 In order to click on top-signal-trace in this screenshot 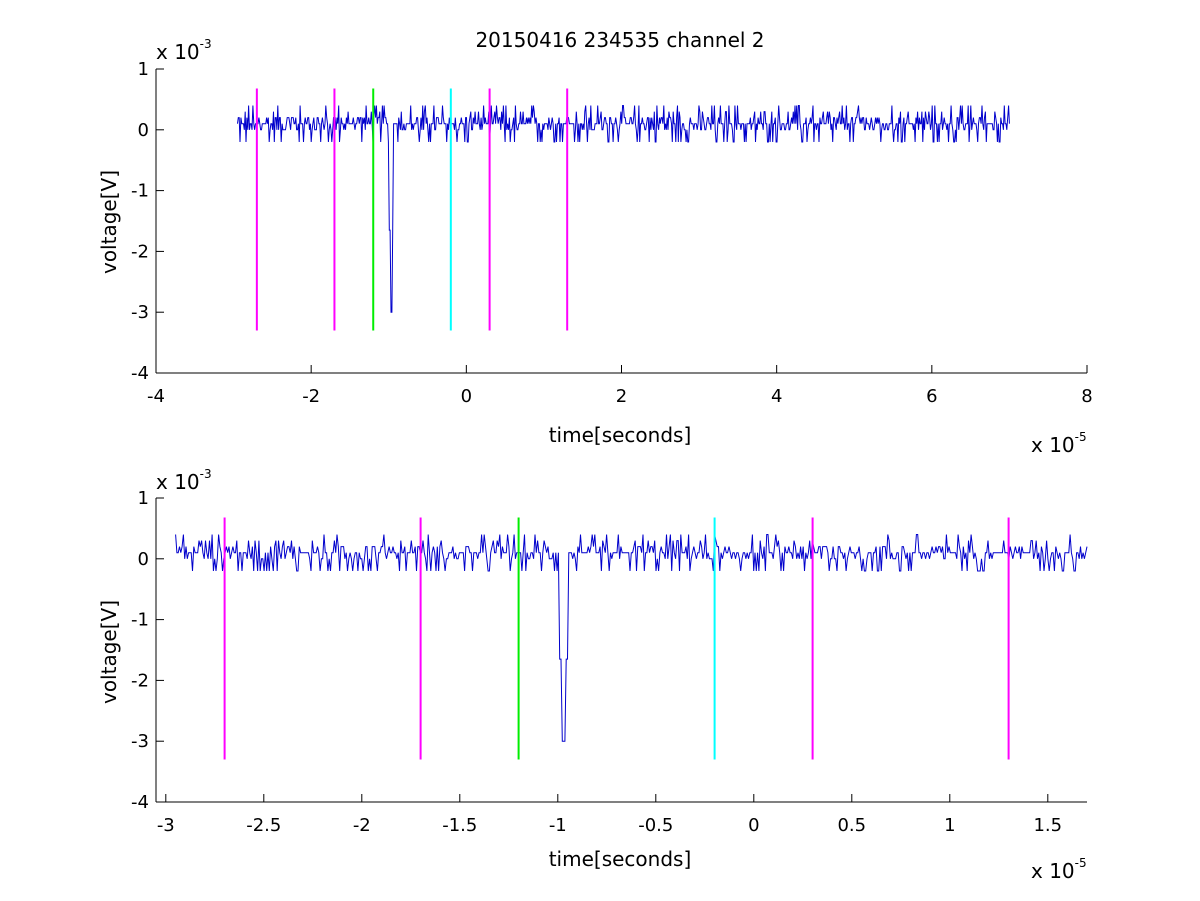, I will do `click(623, 209)`.